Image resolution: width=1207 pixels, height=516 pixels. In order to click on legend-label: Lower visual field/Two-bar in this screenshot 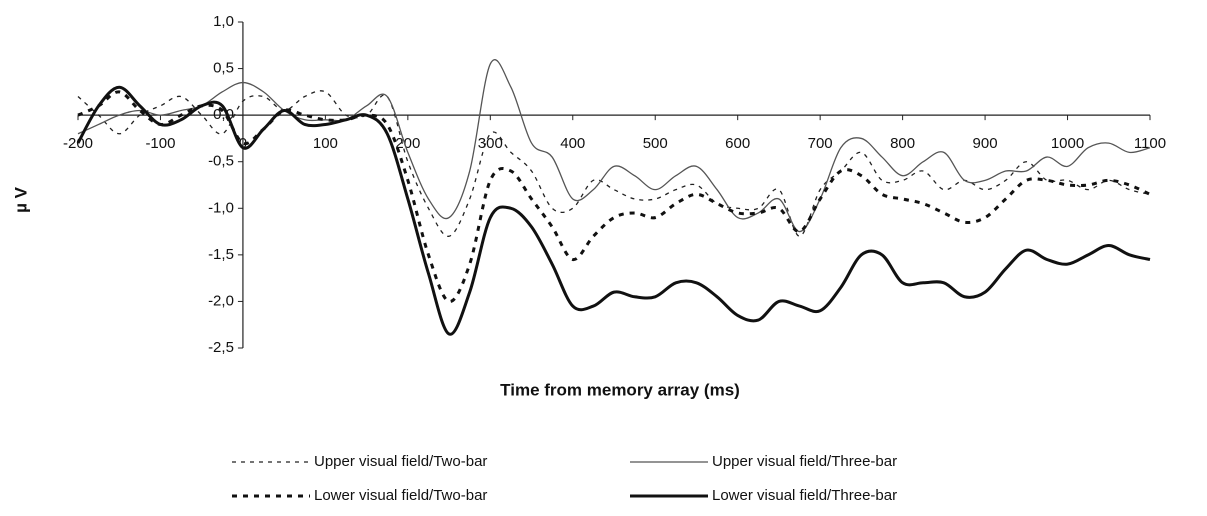, I will do `click(400, 495)`.